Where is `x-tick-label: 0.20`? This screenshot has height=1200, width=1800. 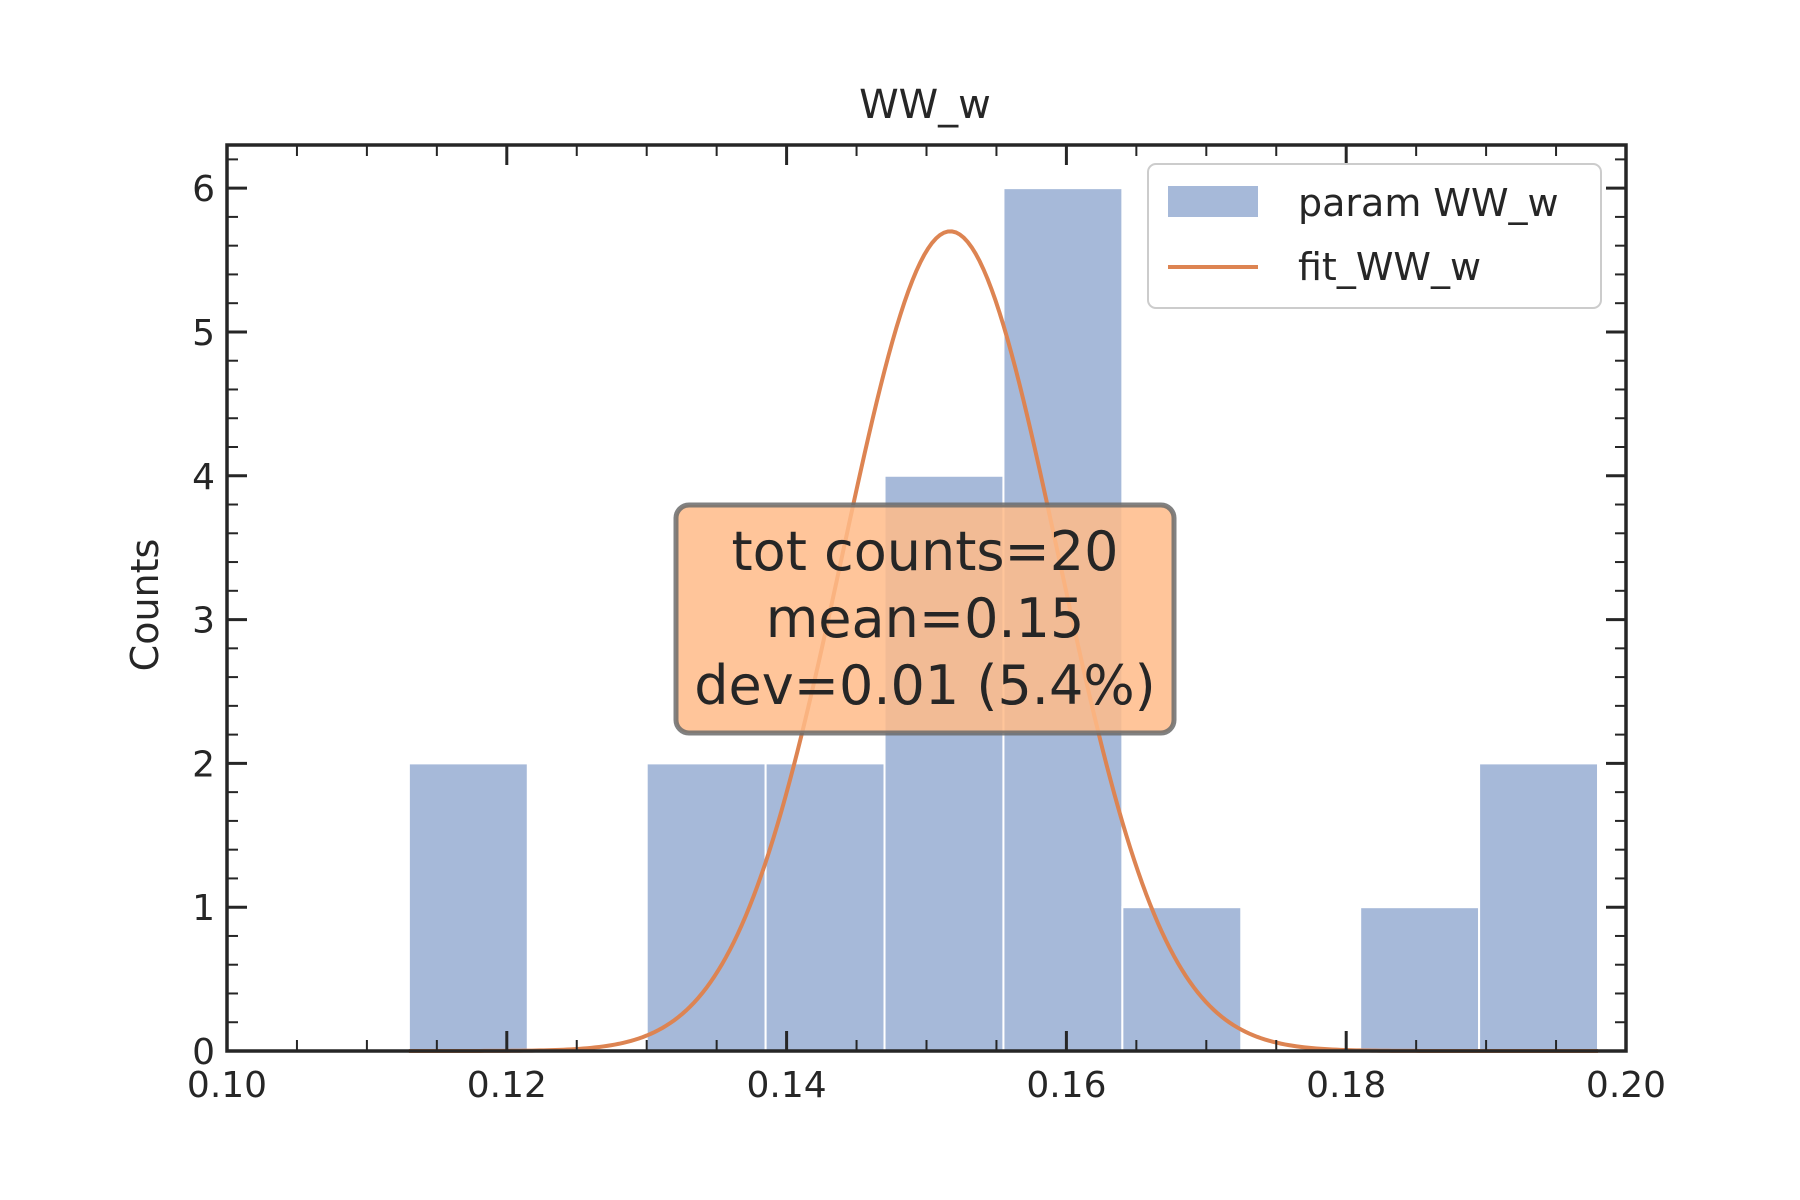
x-tick-label: 0.20 is located at coordinates (1626, 1085).